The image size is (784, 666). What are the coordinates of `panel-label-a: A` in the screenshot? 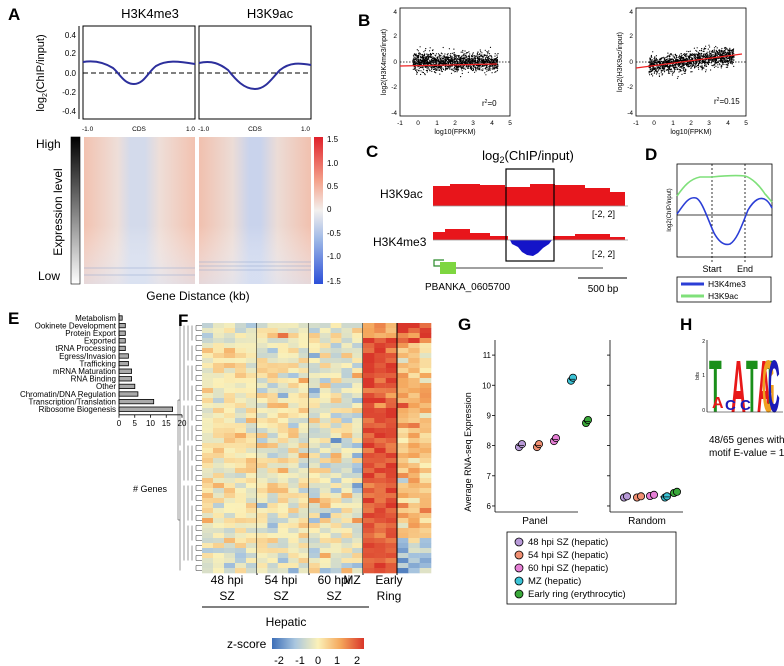 It's located at (14, 14).